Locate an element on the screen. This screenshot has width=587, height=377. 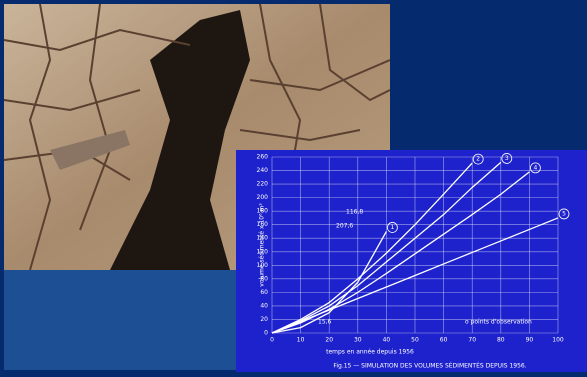
x-tick-label: 60 is located at coordinates (444, 340).